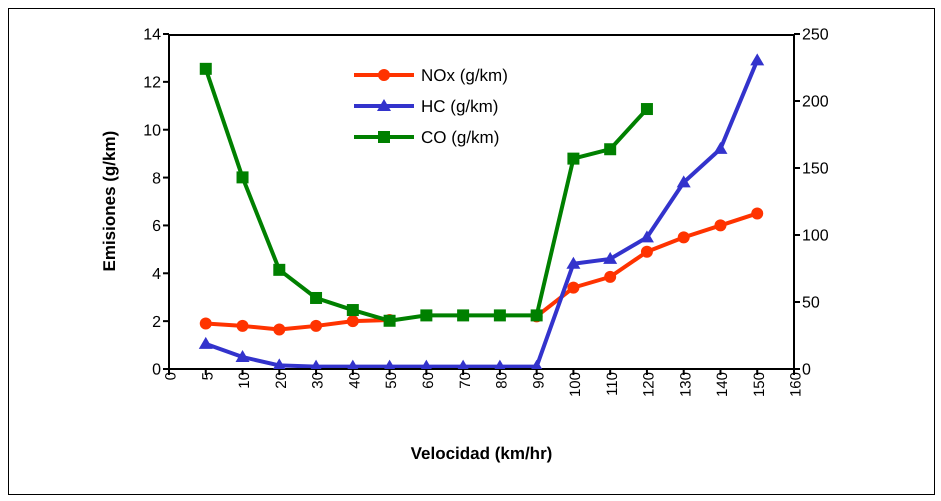 This screenshot has height=501, width=941. I want to click on y-tick-label: 4, so click(157, 274).